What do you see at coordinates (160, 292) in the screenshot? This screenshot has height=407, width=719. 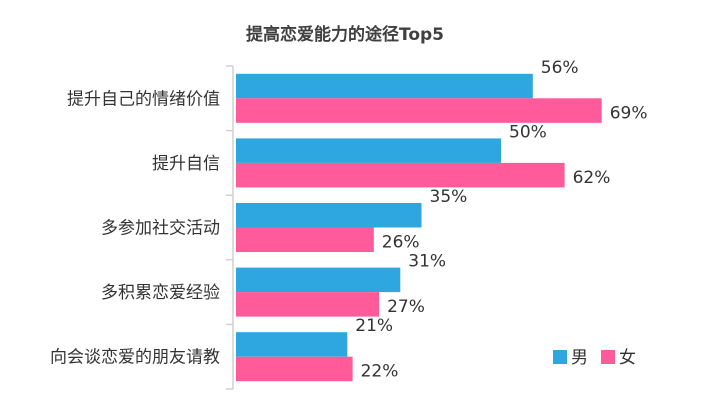 I see `category-label: 多积累恋爱经验` at bounding box center [160, 292].